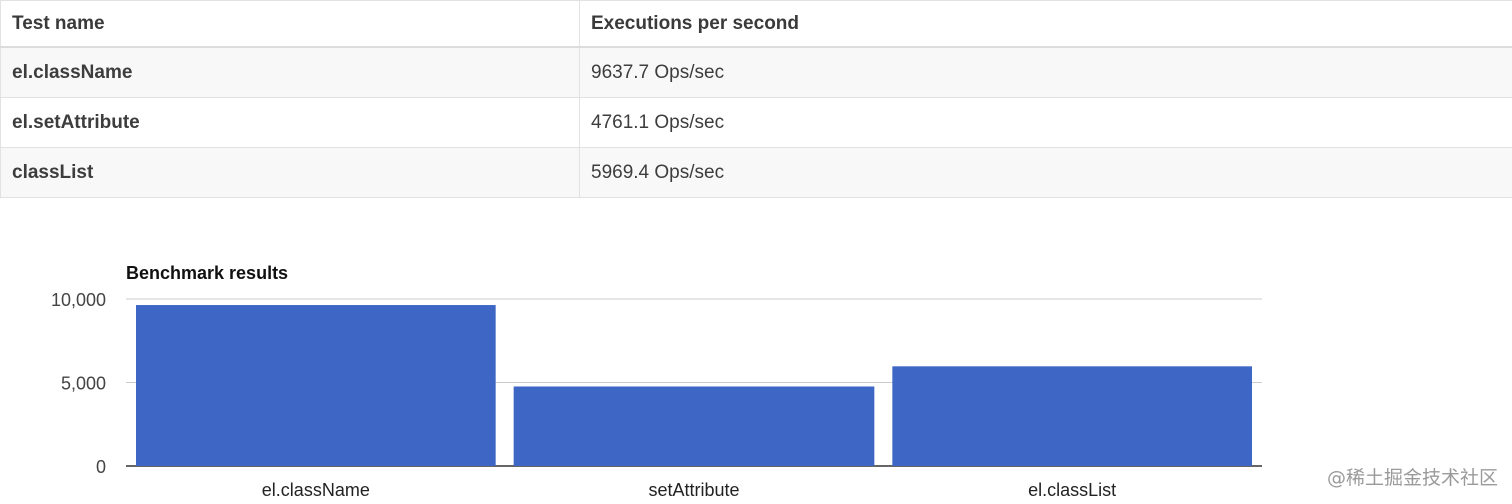 The width and height of the screenshot is (1512, 504). I want to click on table-row: classList 5969.4 Ops/sec, so click(756, 172).